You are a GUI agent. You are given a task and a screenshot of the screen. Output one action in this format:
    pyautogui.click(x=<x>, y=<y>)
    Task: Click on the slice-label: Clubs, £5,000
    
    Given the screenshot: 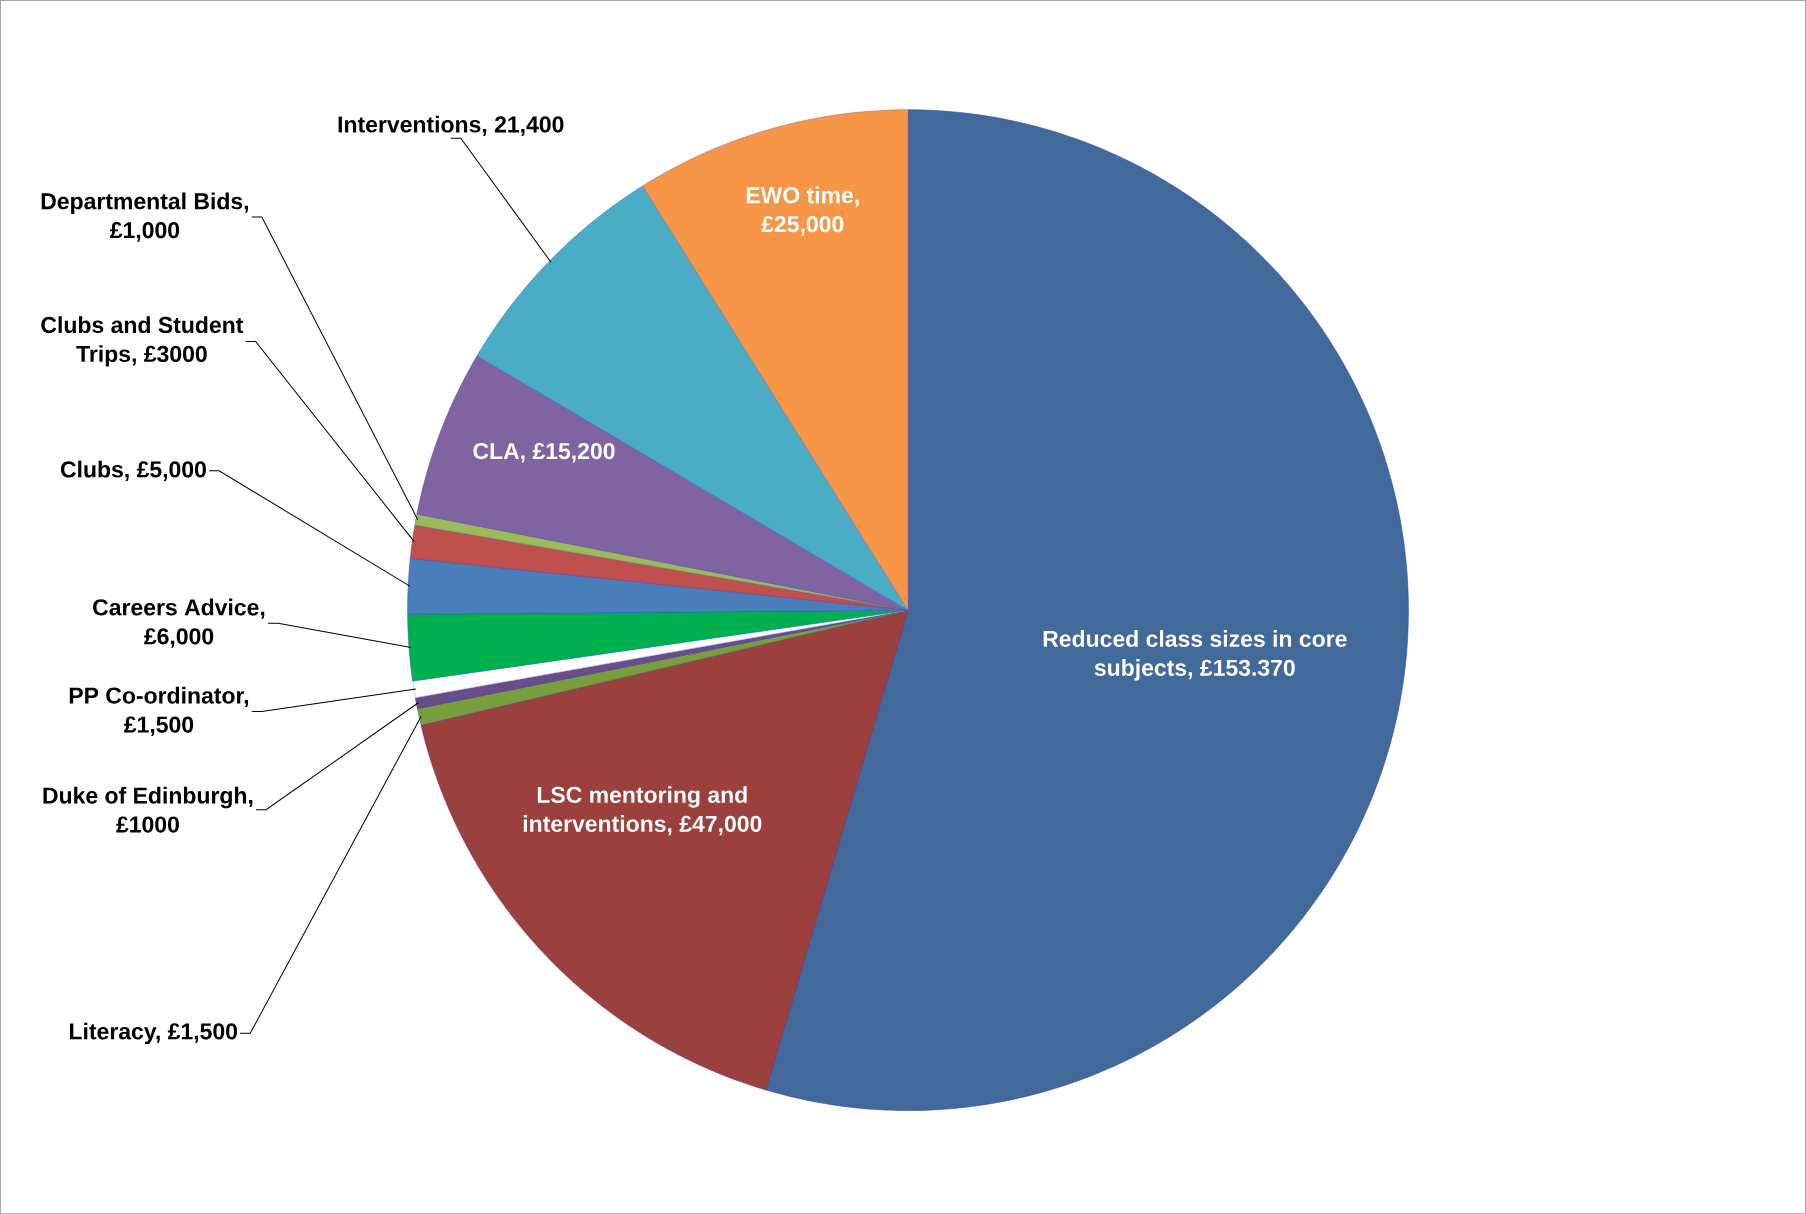 What is the action you would take?
    pyautogui.click(x=133, y=470)
    